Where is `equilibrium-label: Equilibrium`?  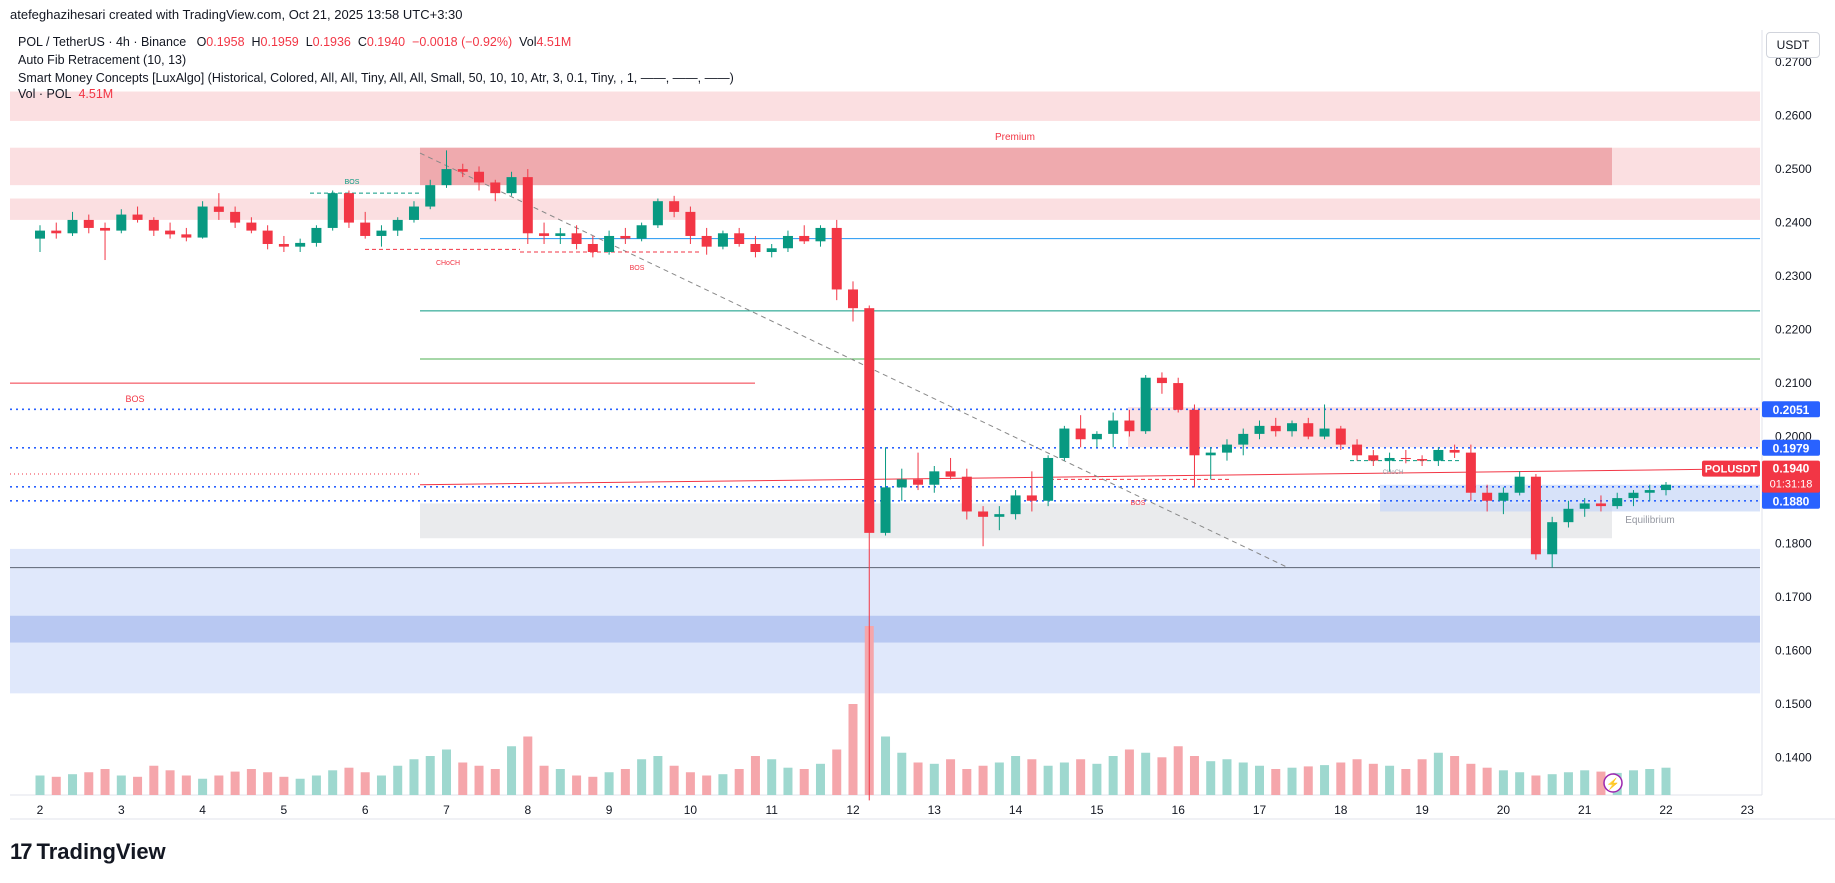
equilibrium-label: Equilibrium is located at coordinates (1649, 520).